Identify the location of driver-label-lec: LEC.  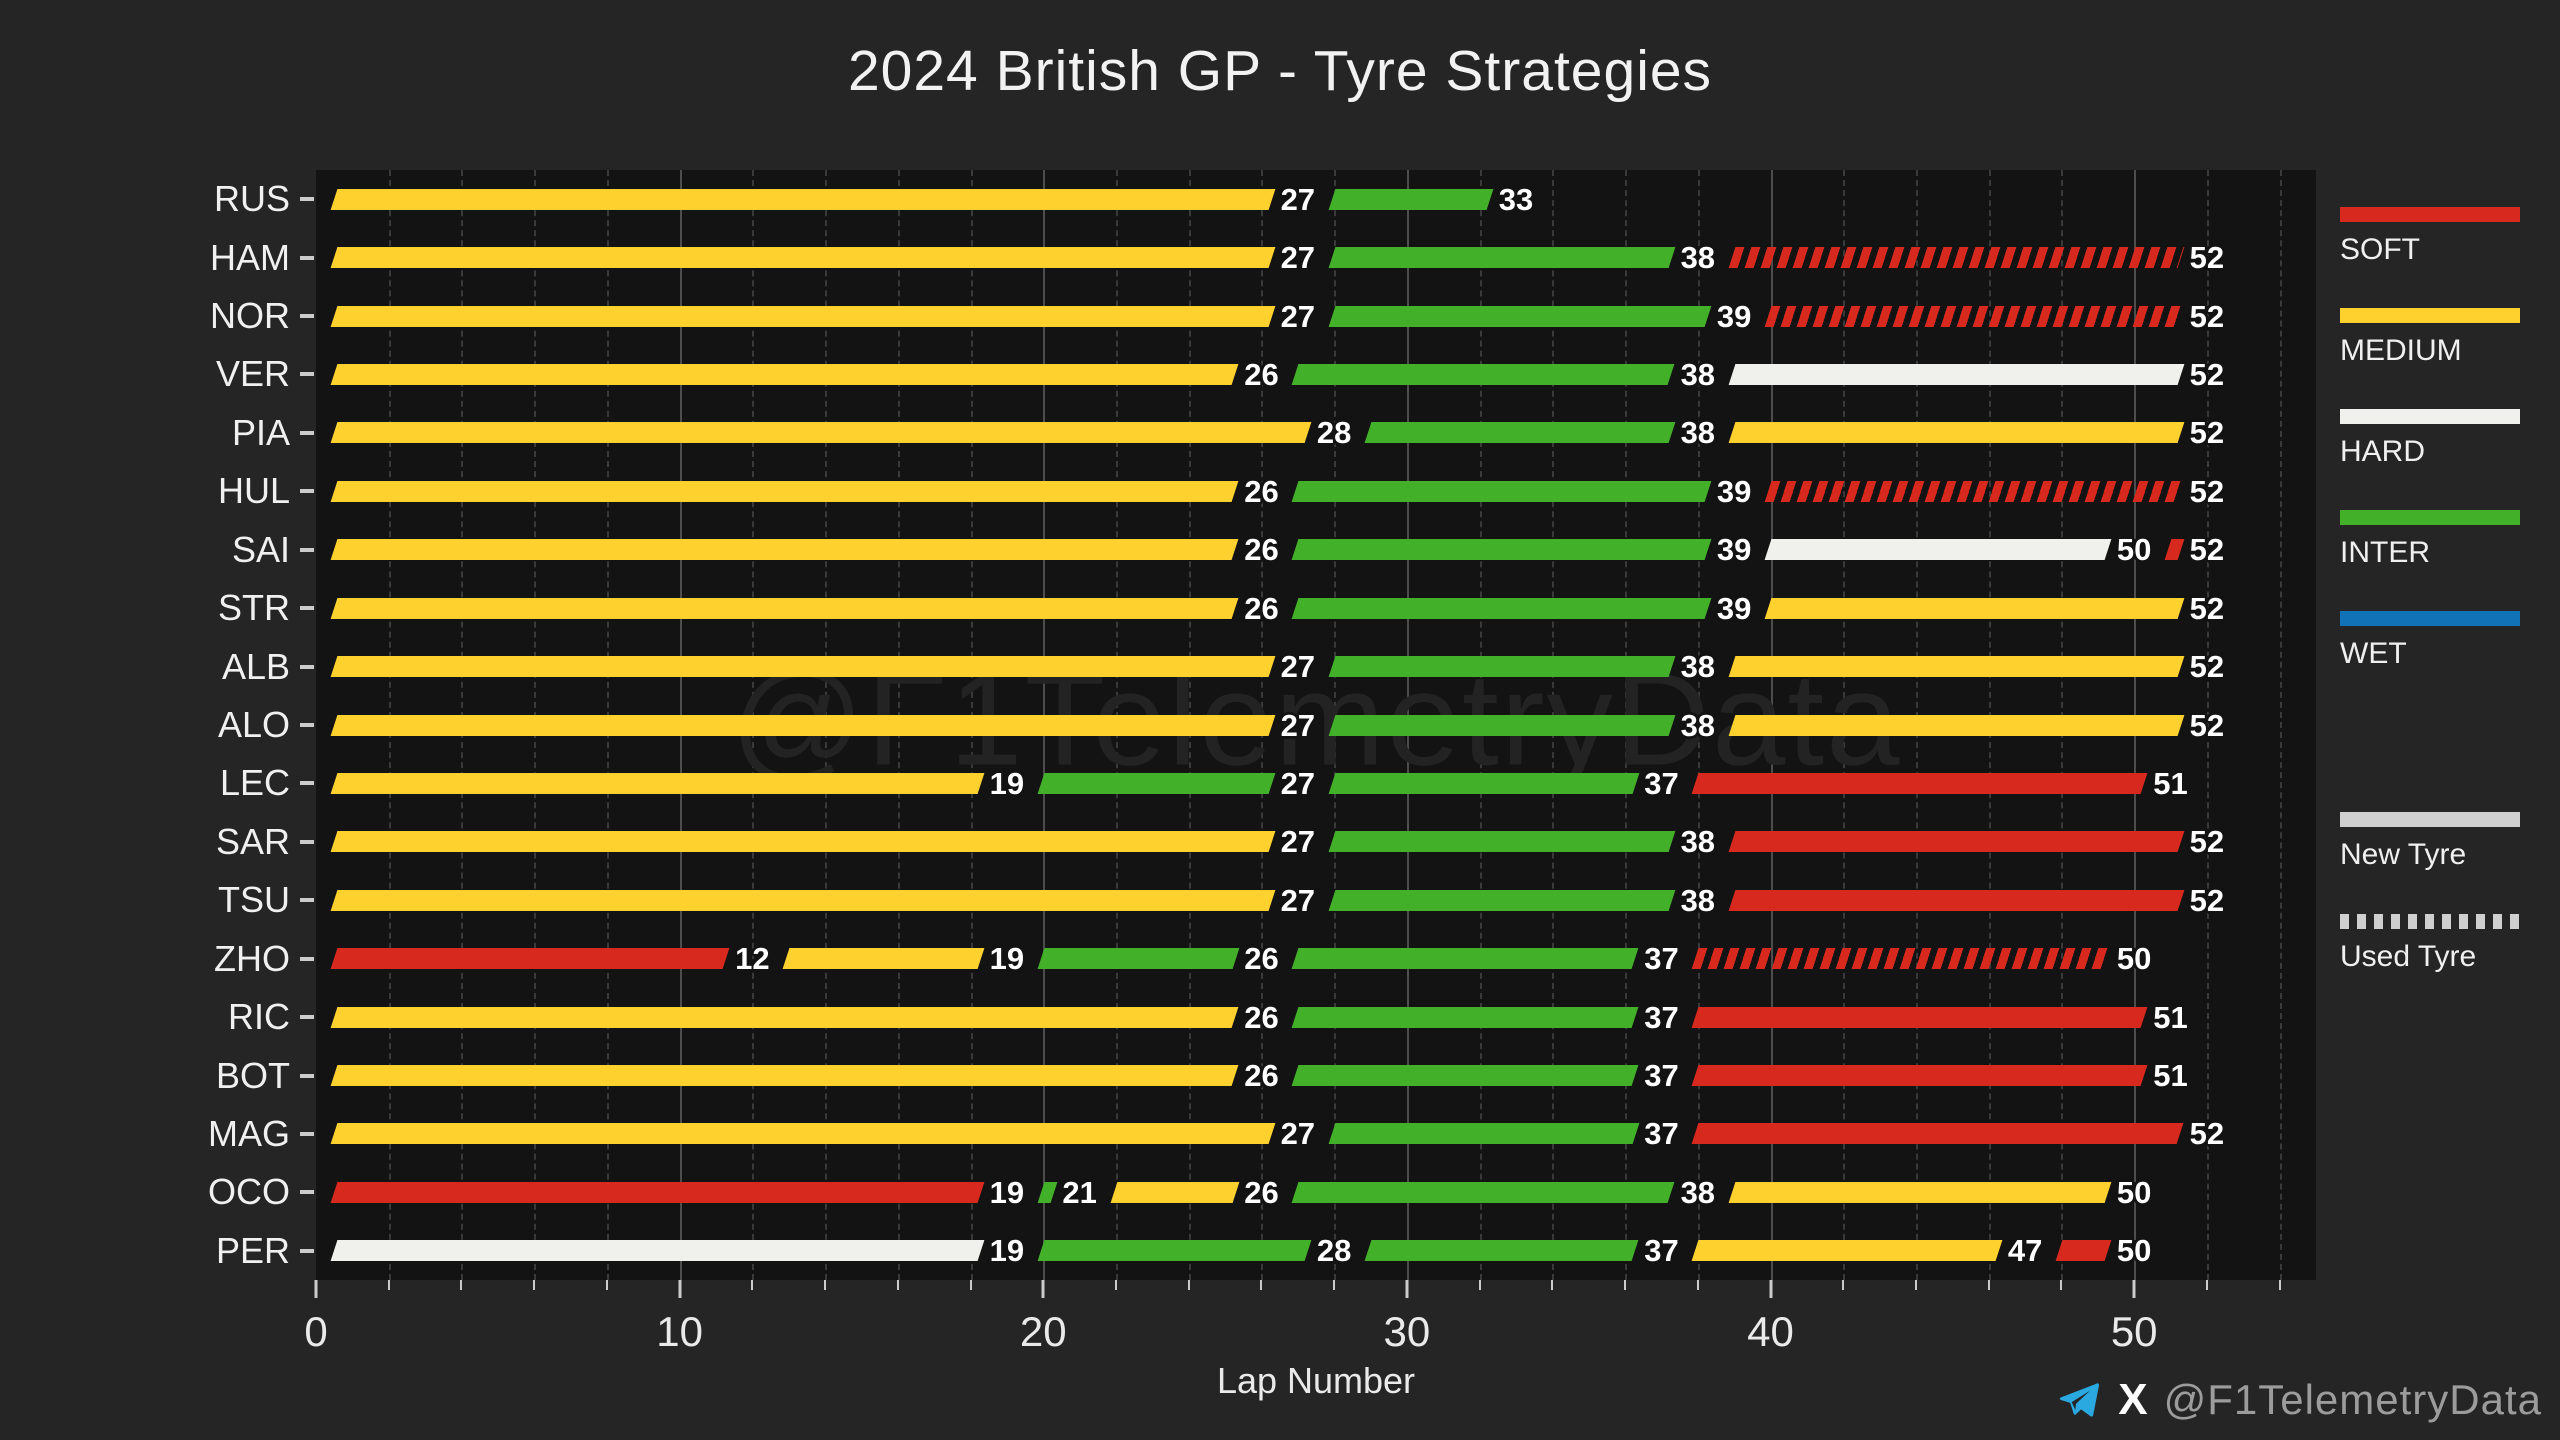
(158, 783).